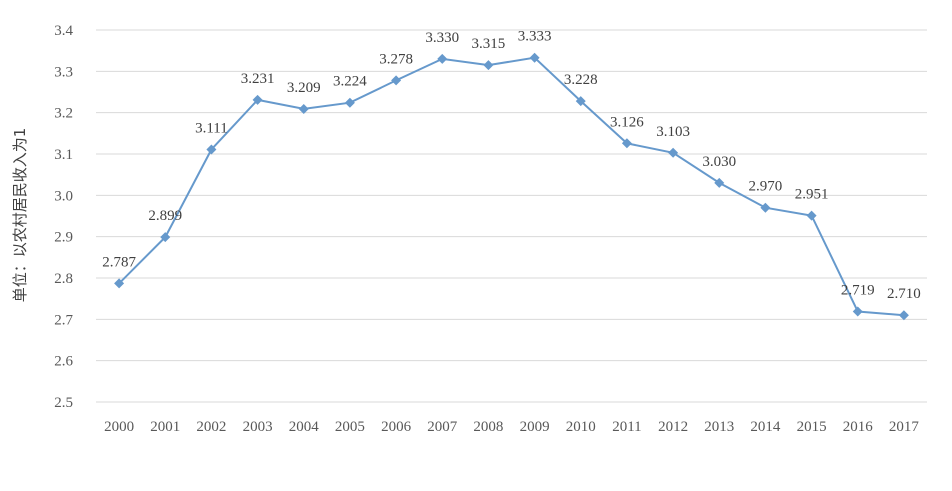 The width and height of the screenshot is (952, 491). I want to click on y-tick-label: 3.1, so click(63, 155).